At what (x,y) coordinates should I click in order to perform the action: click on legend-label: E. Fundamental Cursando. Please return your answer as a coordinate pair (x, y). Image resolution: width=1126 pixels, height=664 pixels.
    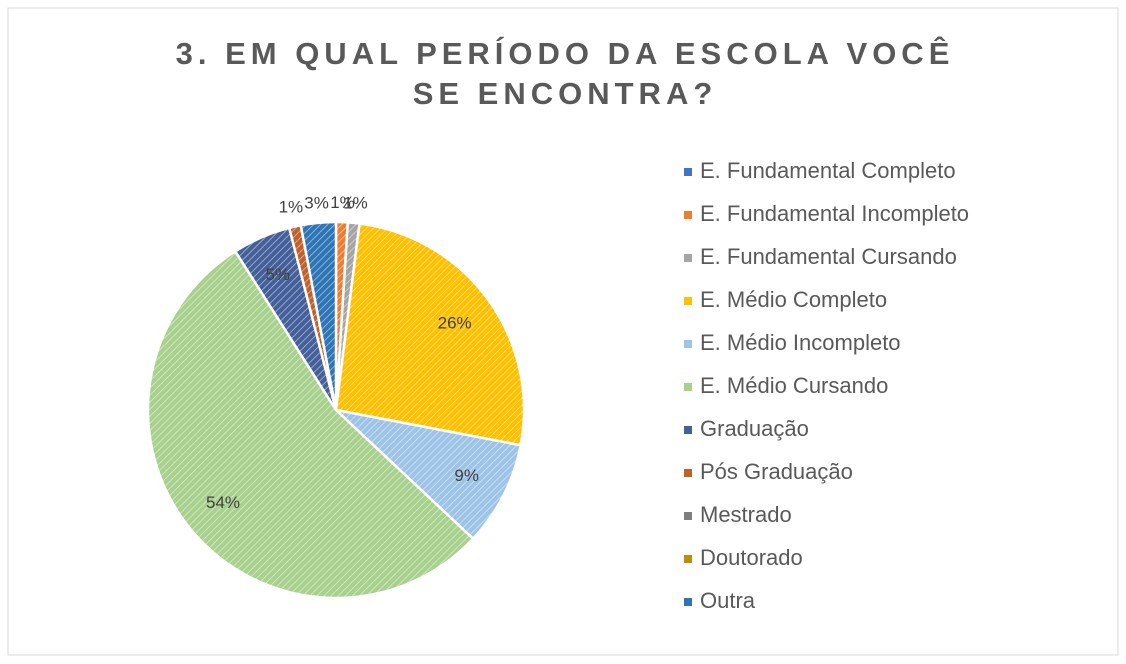
    Looking at the image, I should click on (828, 256).